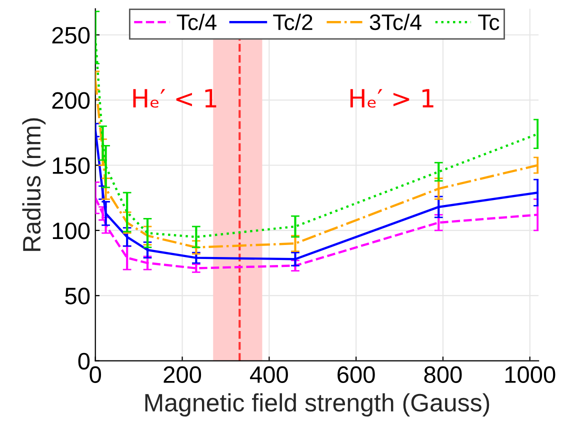 This screenshot has width=561, height=440. I want to click on x-tick-label: 200, so click(183, 375).